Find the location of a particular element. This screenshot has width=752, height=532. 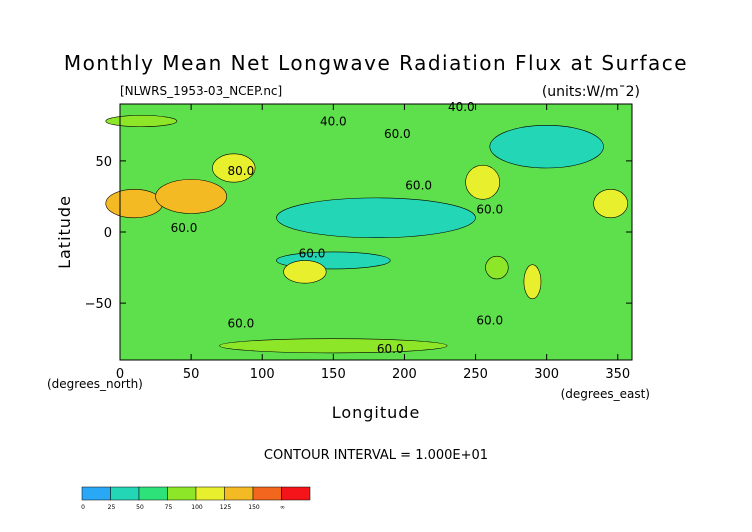

contour-label-0: 40.0 is located at coordinates (333, 121).